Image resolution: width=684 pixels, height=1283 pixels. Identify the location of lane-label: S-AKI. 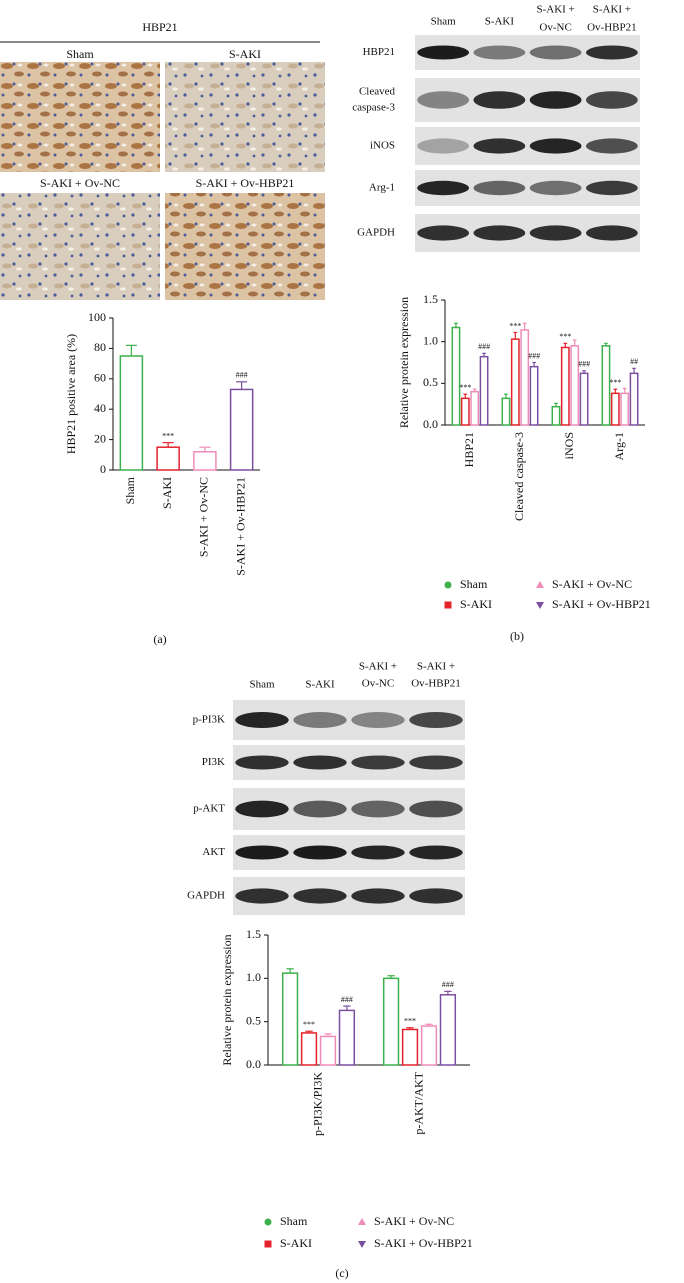
(500, 22).